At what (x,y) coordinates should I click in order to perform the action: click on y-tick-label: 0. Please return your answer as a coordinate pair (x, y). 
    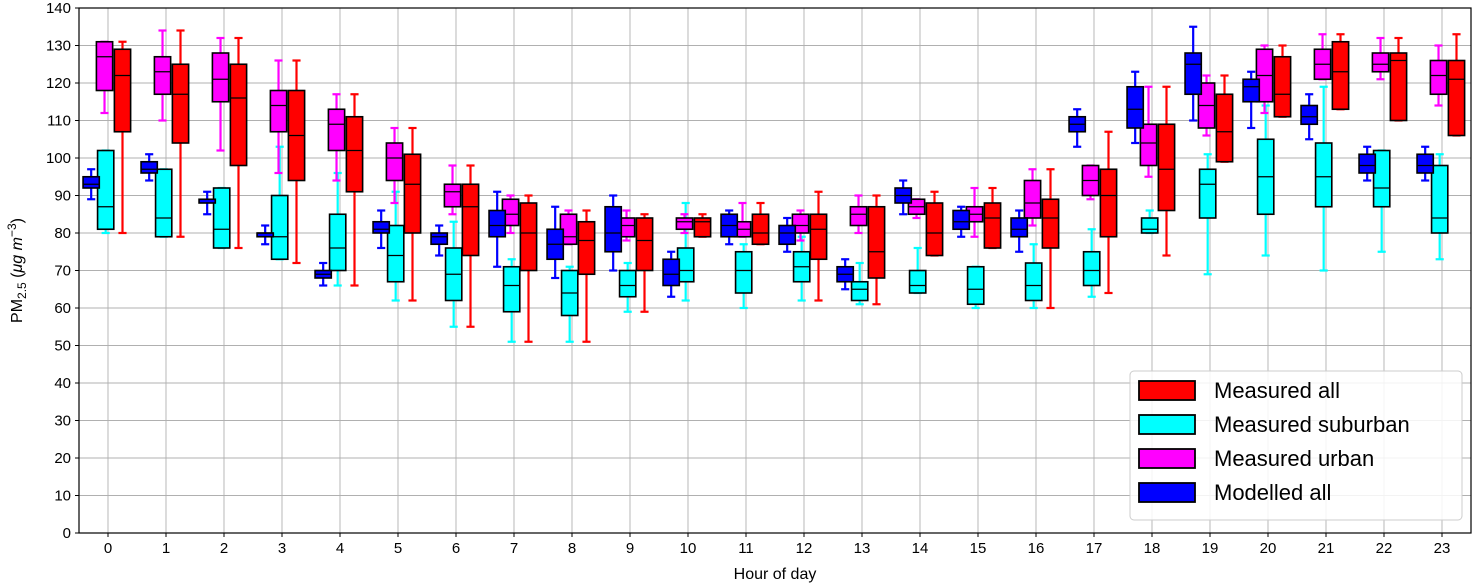
    Looking at the image, I should click on (67, 533).